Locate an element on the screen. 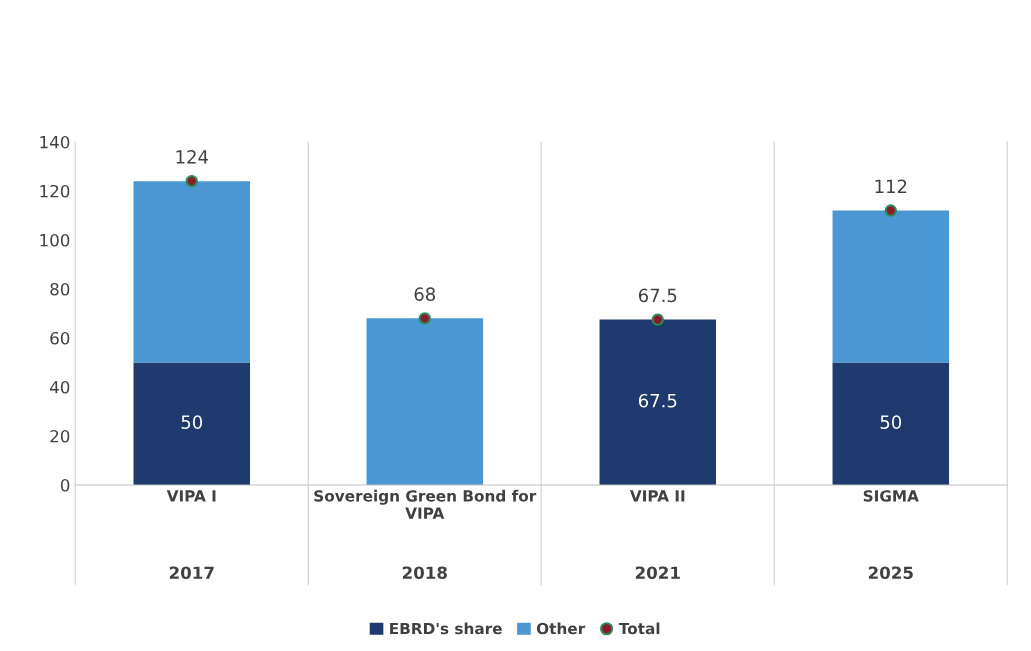  text: 2017 is located at coordinates (191, 573).